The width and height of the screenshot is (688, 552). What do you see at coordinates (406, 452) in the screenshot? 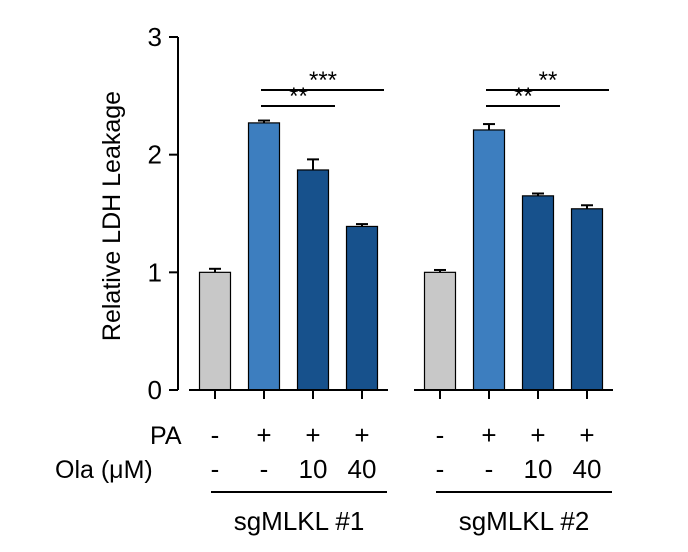
I see `condition-table: - - + - +10 +40 - - + - +10 +40` at bounding box center [406, 452].